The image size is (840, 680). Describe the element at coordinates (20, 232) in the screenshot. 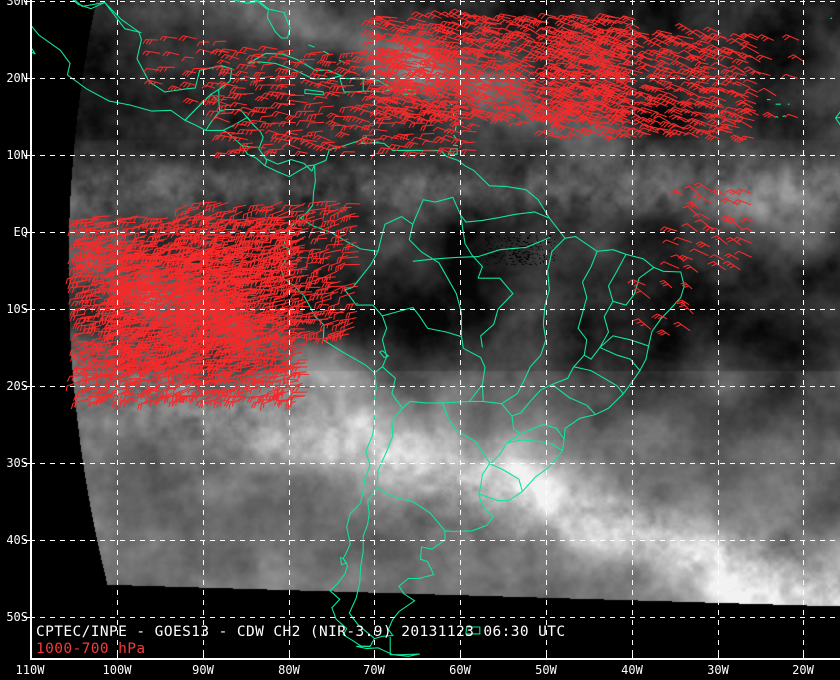

I see `y-axis-label: EQ` at that location.